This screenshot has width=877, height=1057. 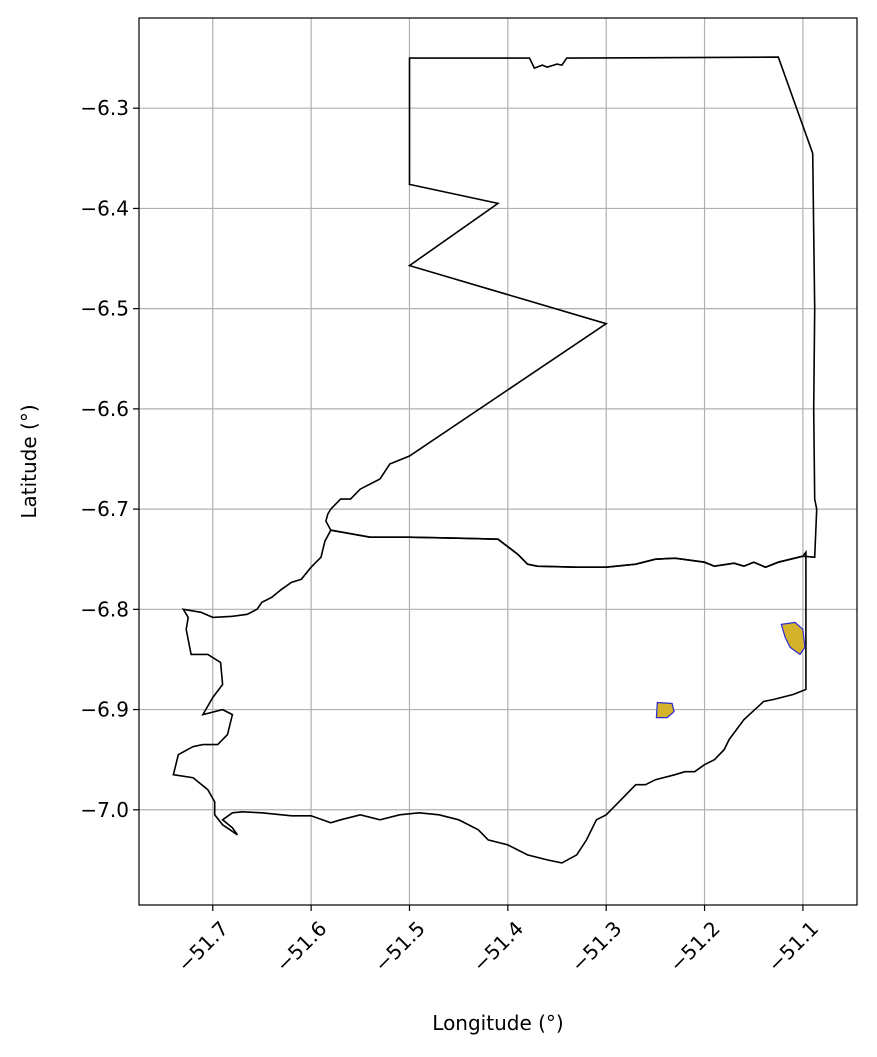 I want to click on y-tick-label: −7.0, so click(x=104, y=810).